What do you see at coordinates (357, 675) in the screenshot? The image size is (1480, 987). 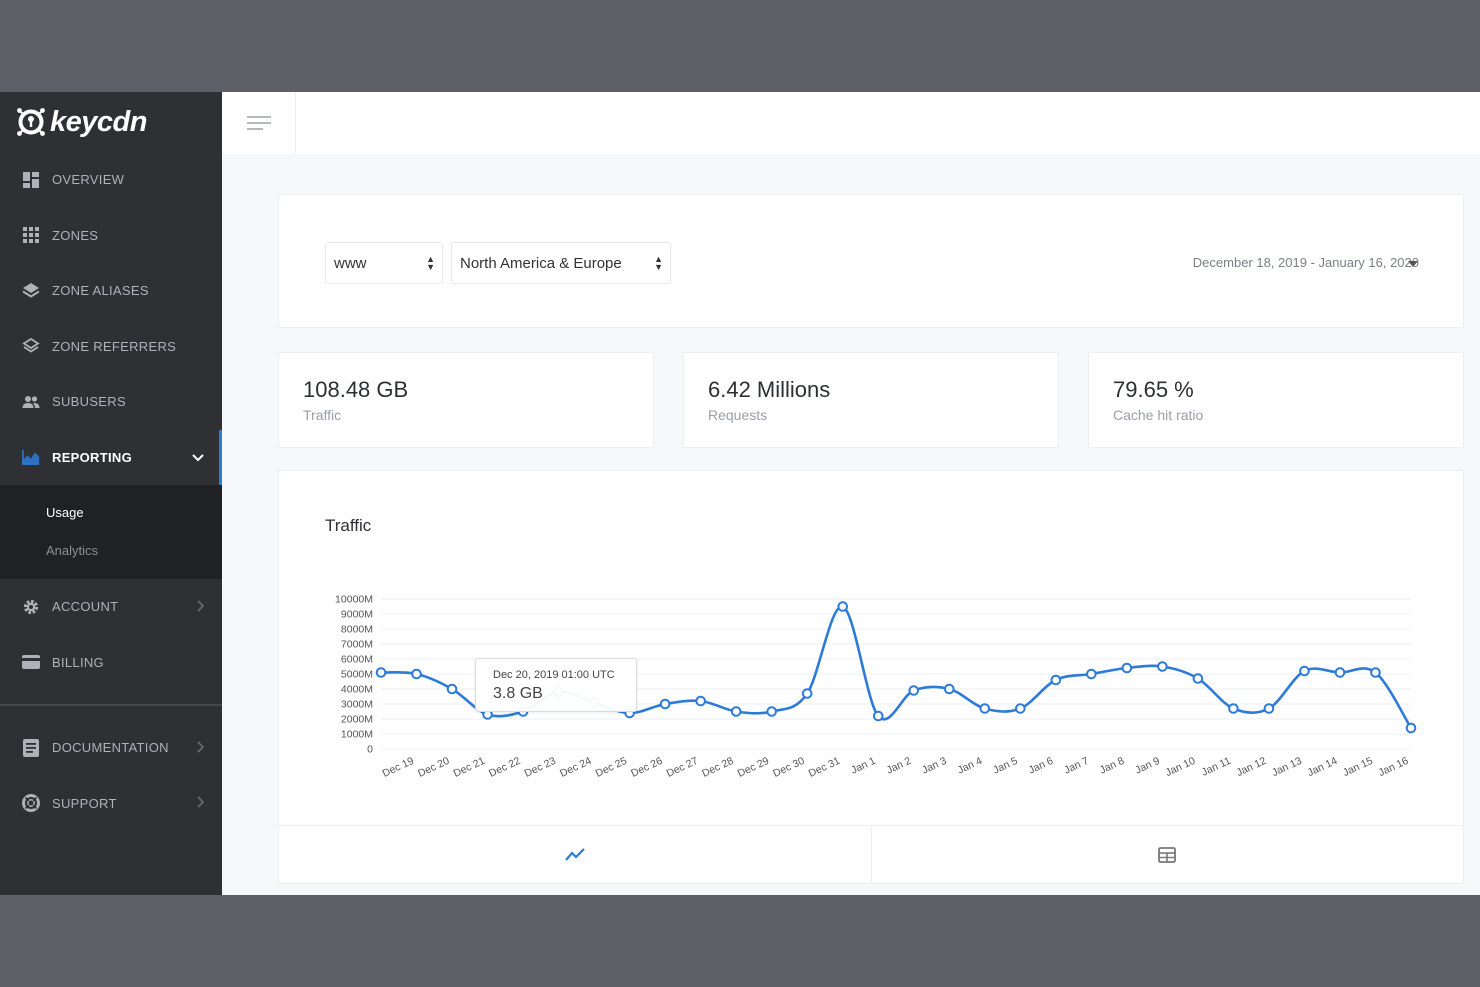 I see `y-tick-label: 5000M` at bounding box center [357, 675].